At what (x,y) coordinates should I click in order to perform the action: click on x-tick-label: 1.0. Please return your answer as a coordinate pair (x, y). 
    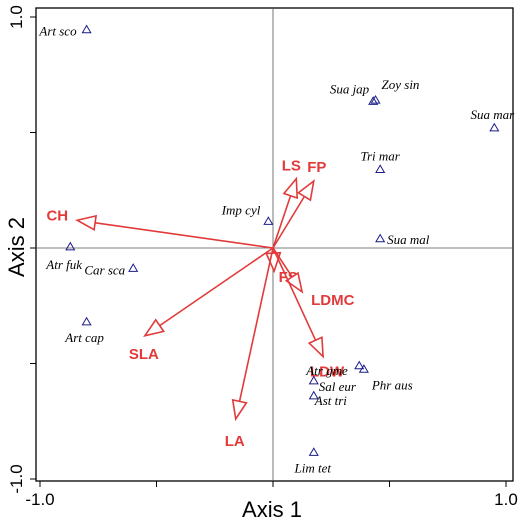
    Looking at the image, I should click on (506, 499).